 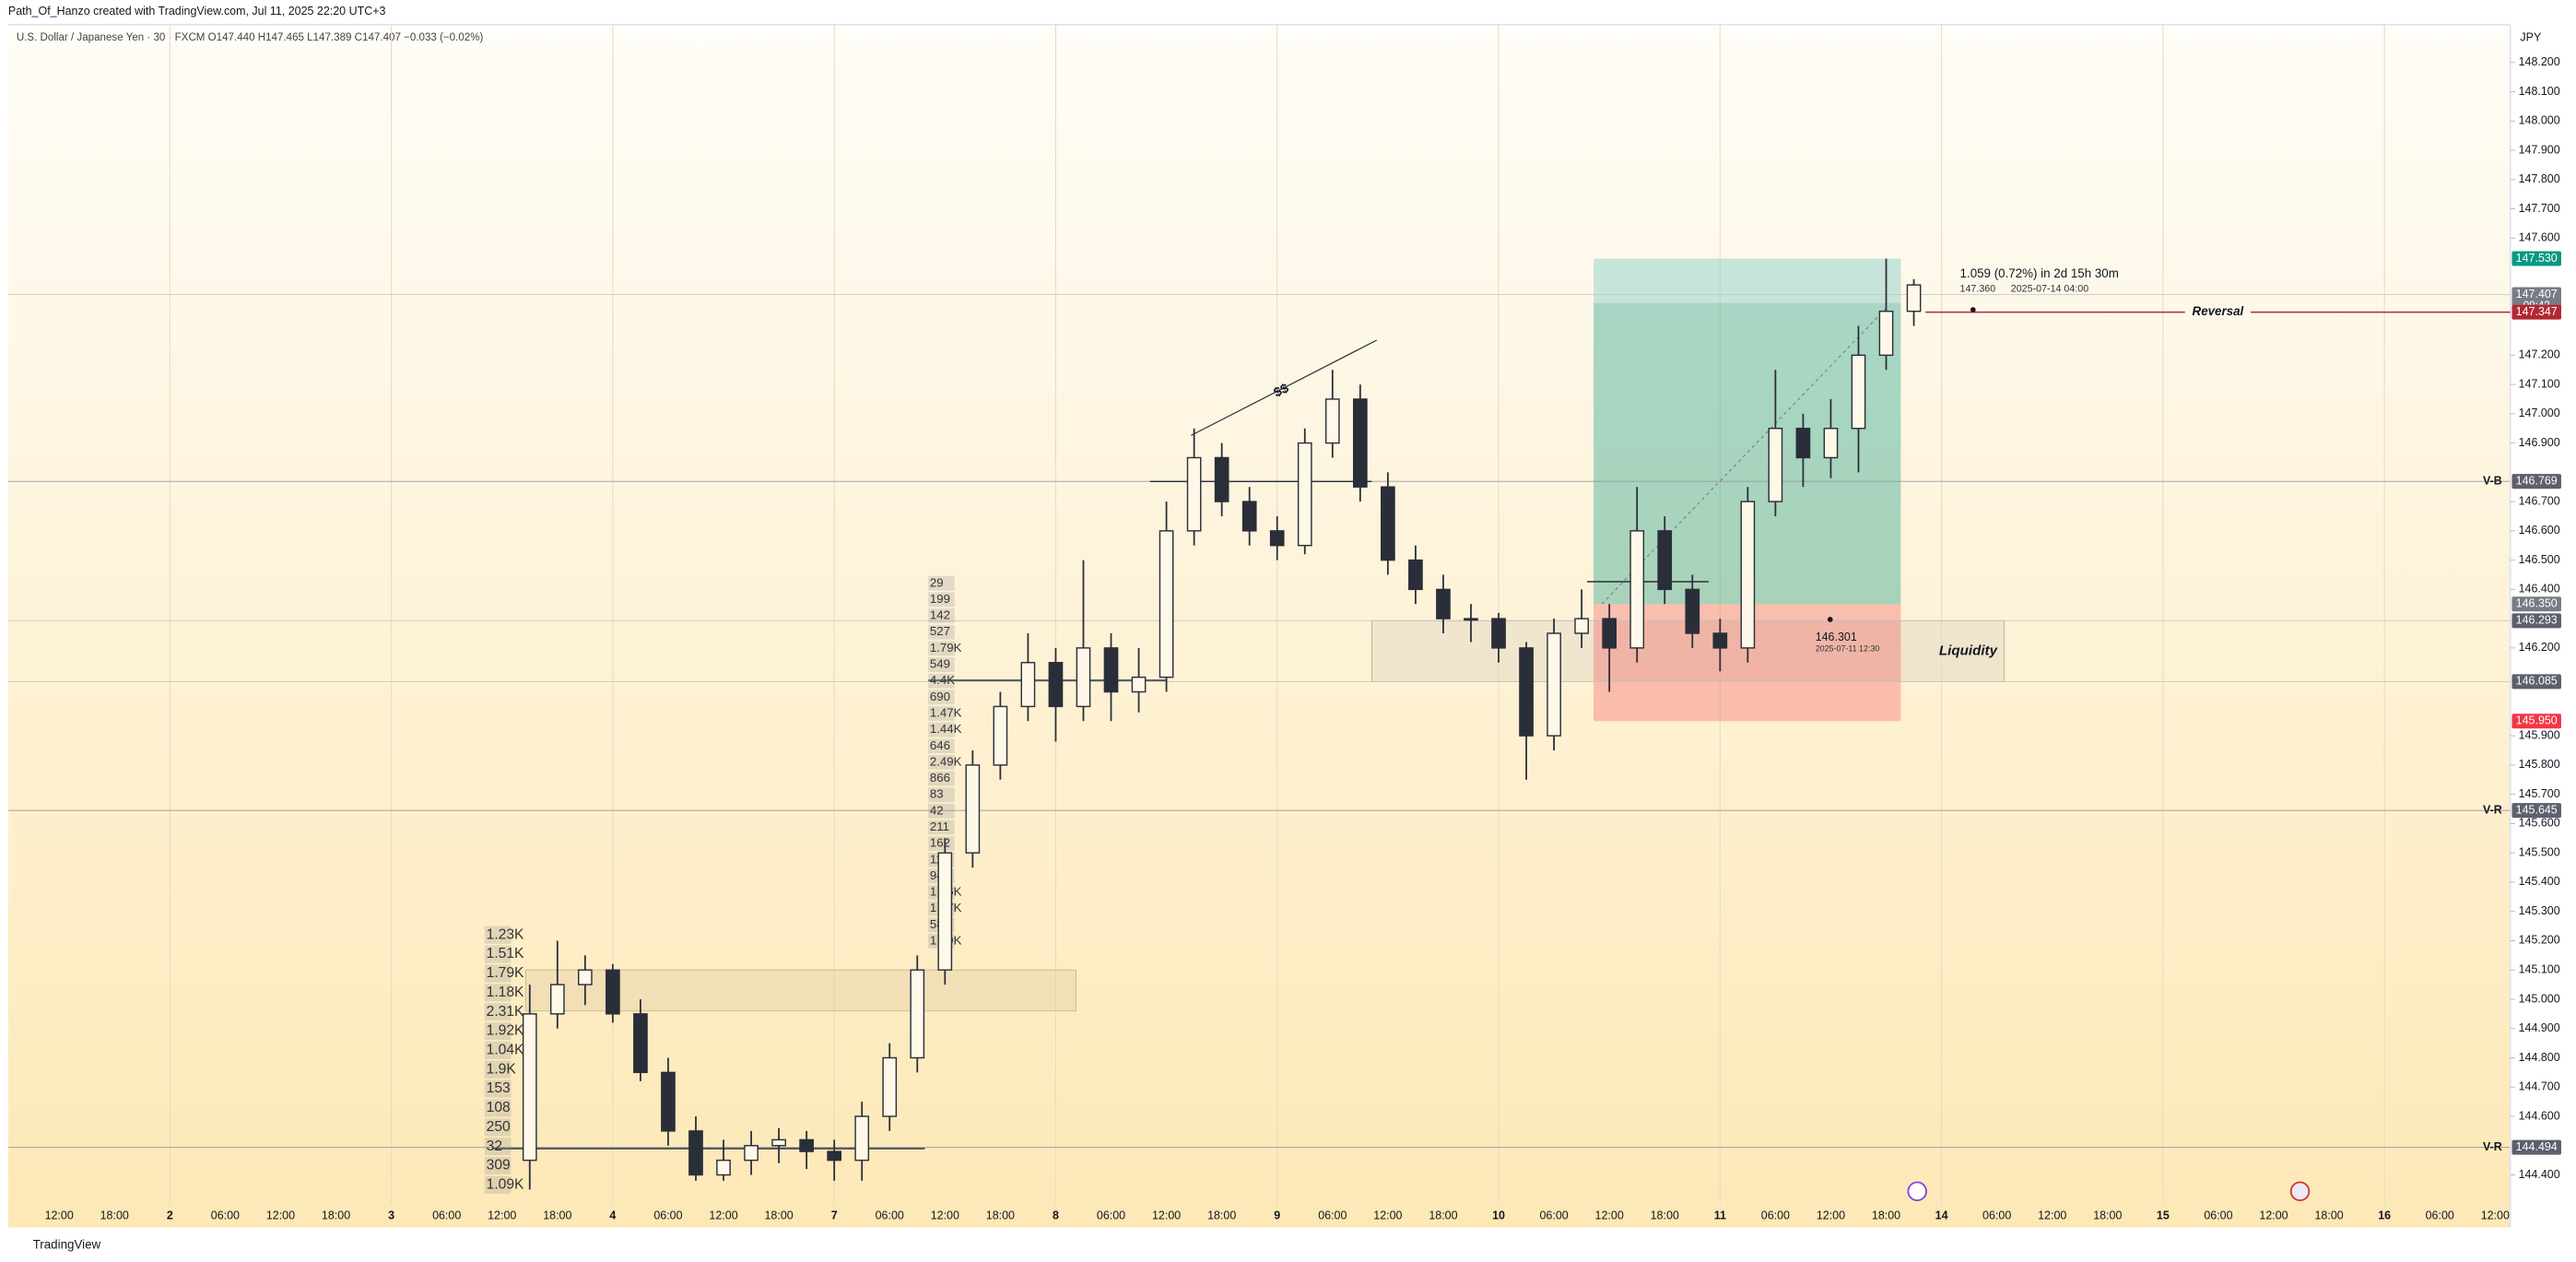 I want to click on price-label: 144.494, so click(x=2537, y=1146).